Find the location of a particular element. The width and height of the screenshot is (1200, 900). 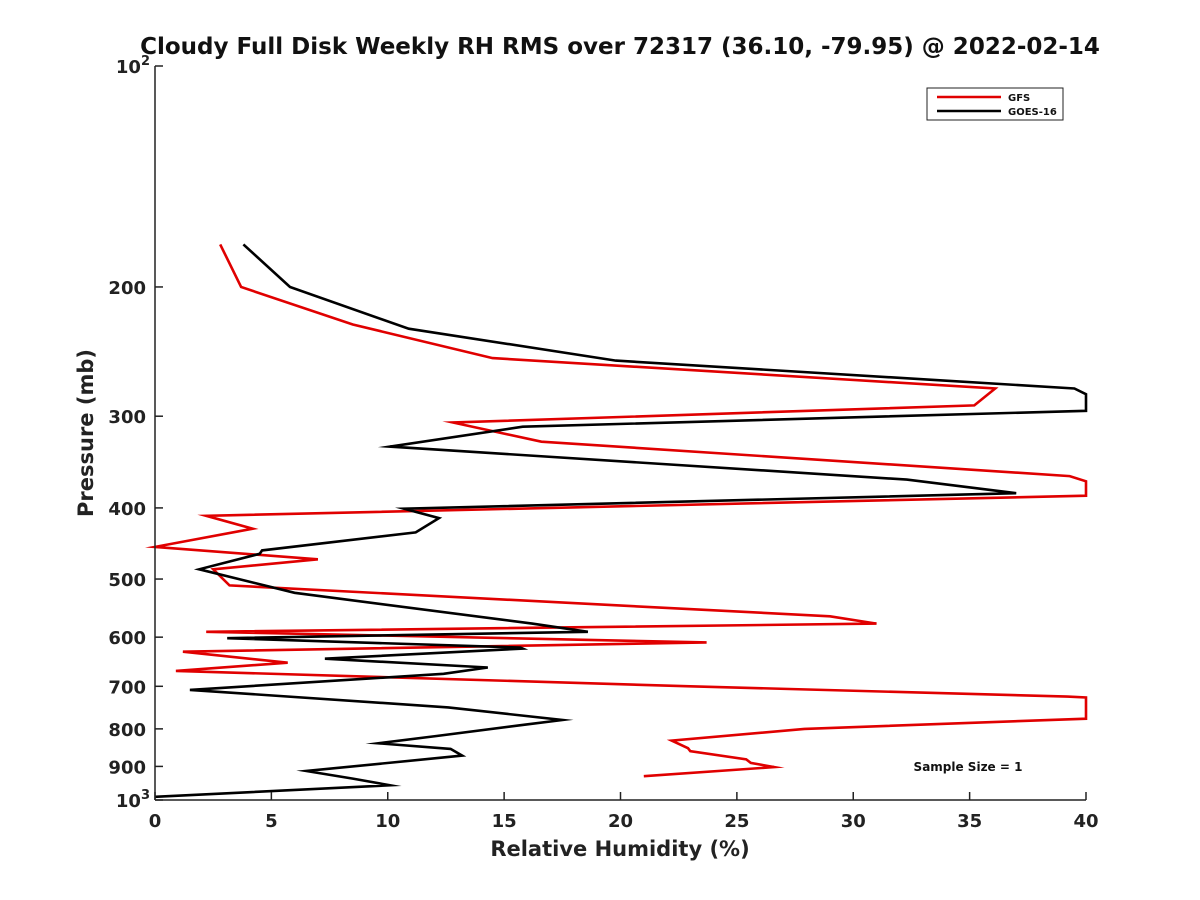

y-tick-label: 400 is located at coordinates (127, 509).